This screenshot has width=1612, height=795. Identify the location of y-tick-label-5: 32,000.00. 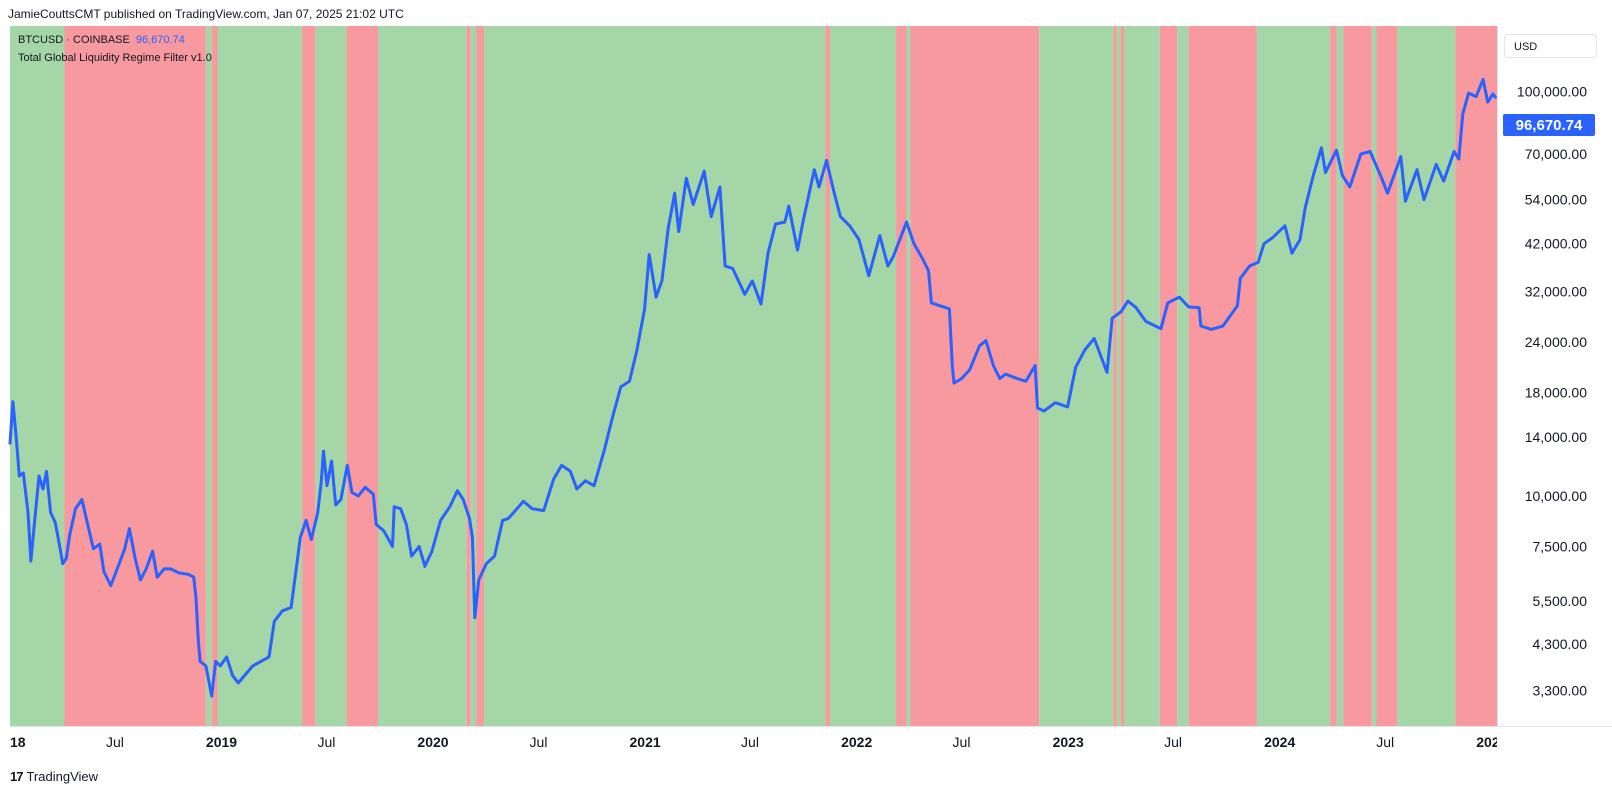
(1556, 292).